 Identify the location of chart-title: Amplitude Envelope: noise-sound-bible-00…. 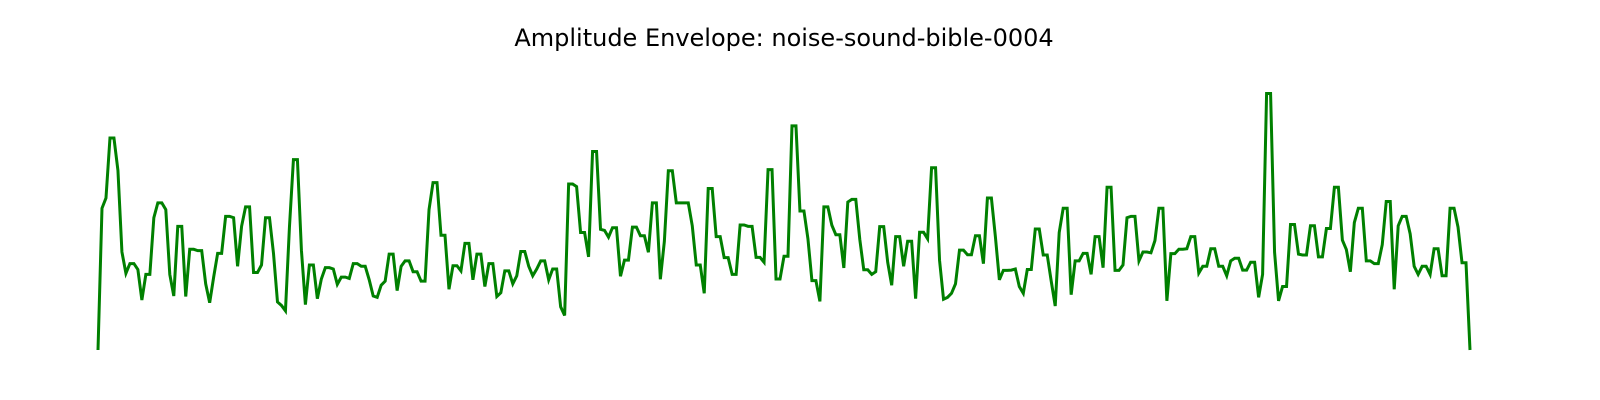
(784, 38).